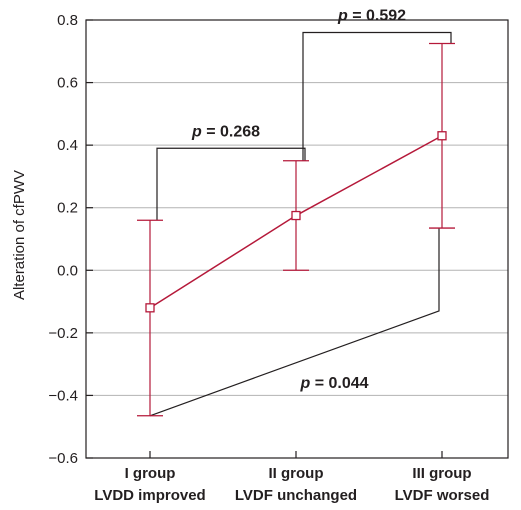  Describe the element at coordinates (67, 83) in the screenshot. I see `y-tick-label: 0.6` at that location.